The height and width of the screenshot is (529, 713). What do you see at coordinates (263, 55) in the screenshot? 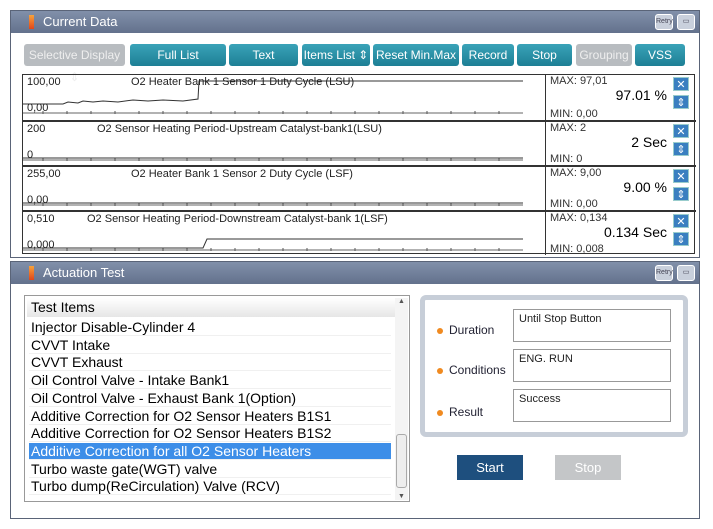
I see `toolbar-button: Text` at bounding box center [263, 55].